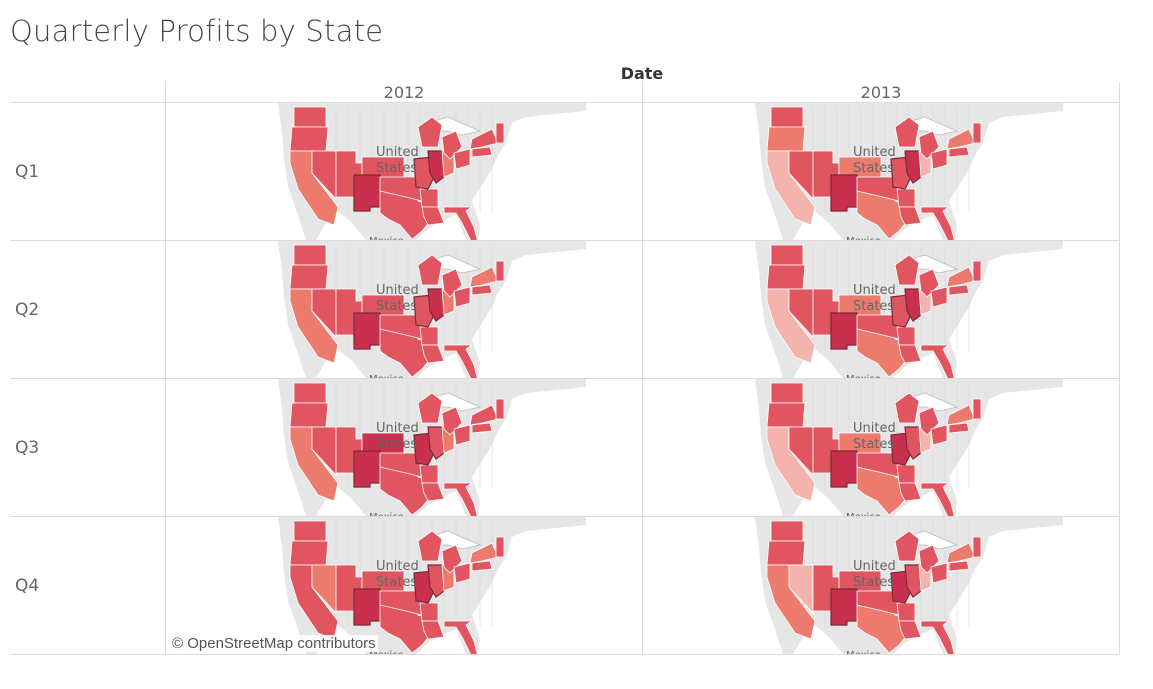  What do you see at coordinates (274, 643) in the screenshot?
I see `map-attribution: © OpenStreetMap contributors` at bounding box center [274, 643].